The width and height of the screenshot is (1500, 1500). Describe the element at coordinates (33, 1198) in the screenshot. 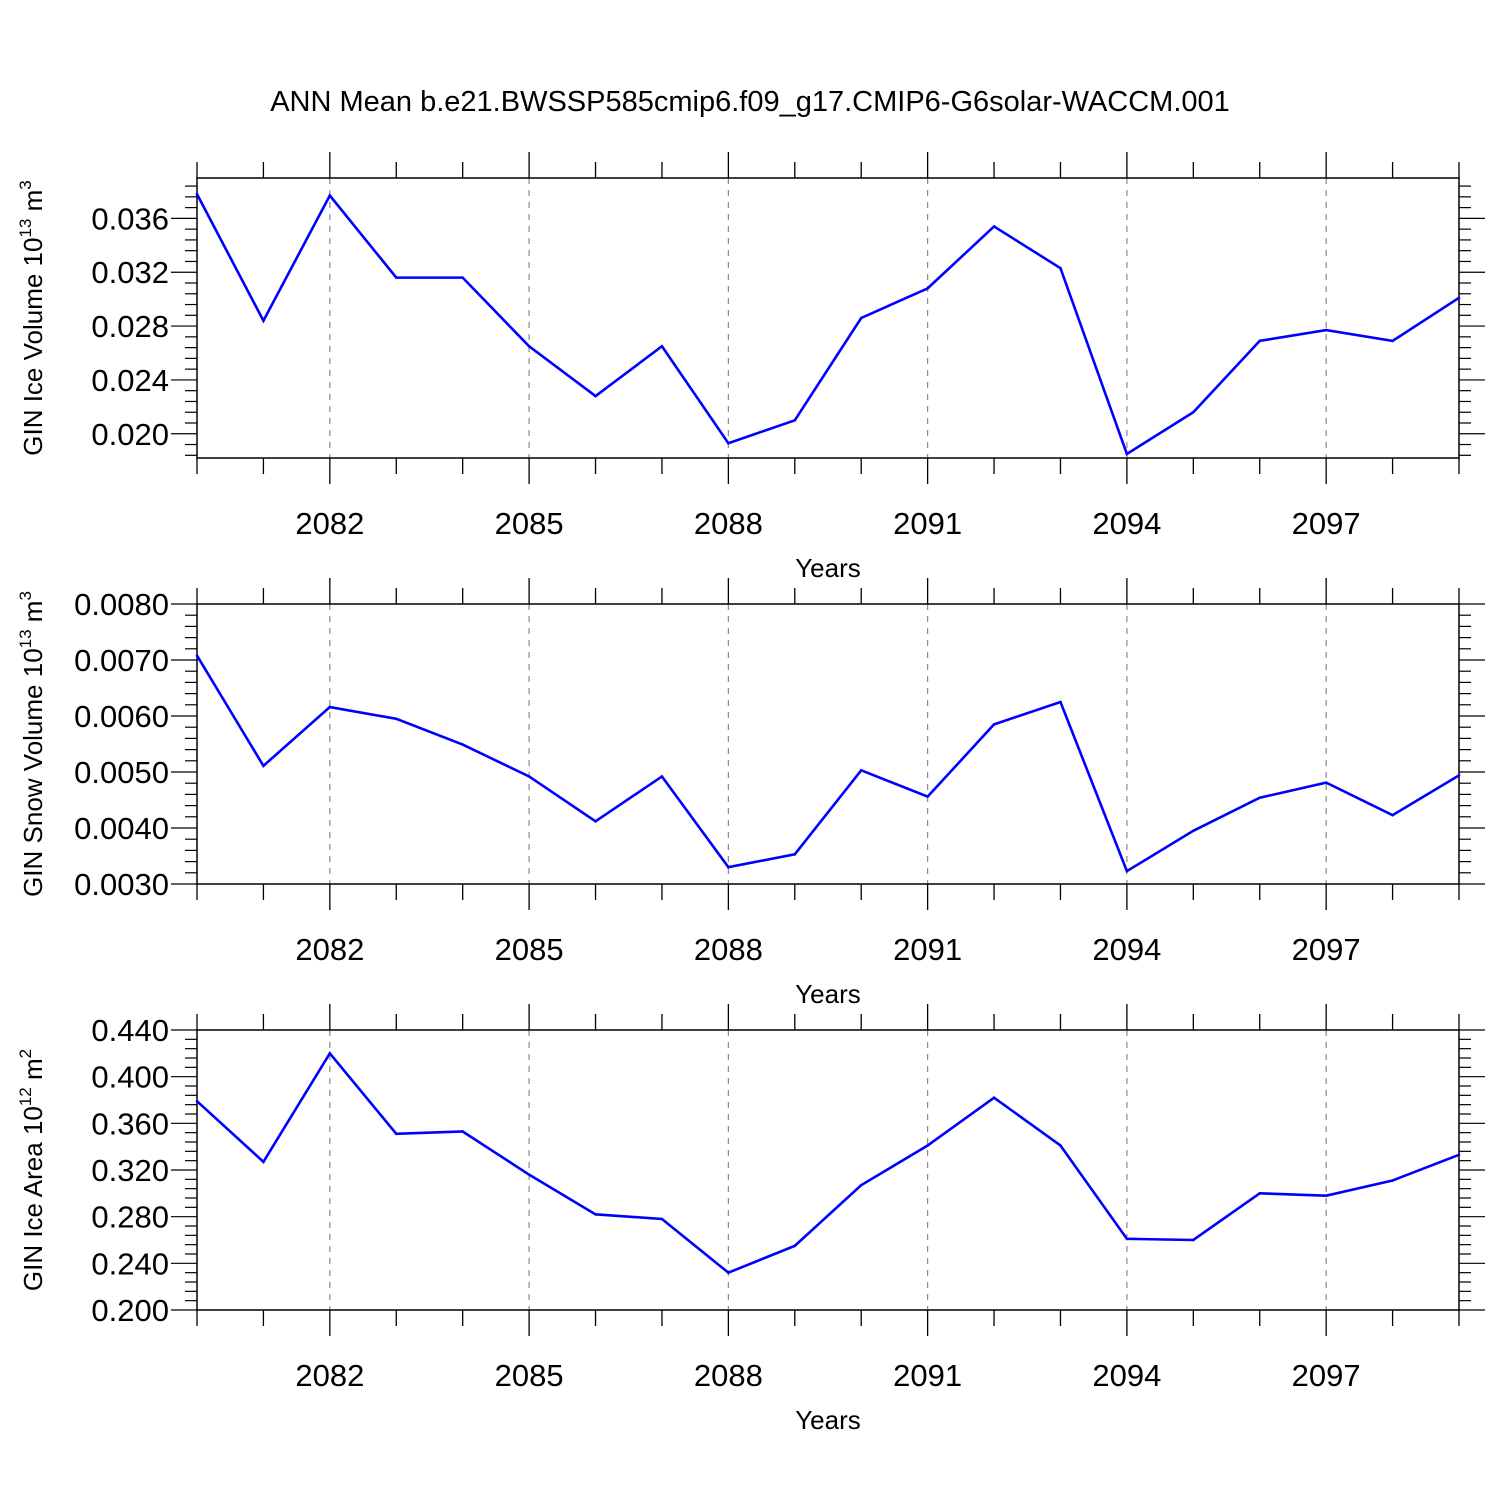

I see `y-axis-label-text: GIN Ice Area 10` at that location.